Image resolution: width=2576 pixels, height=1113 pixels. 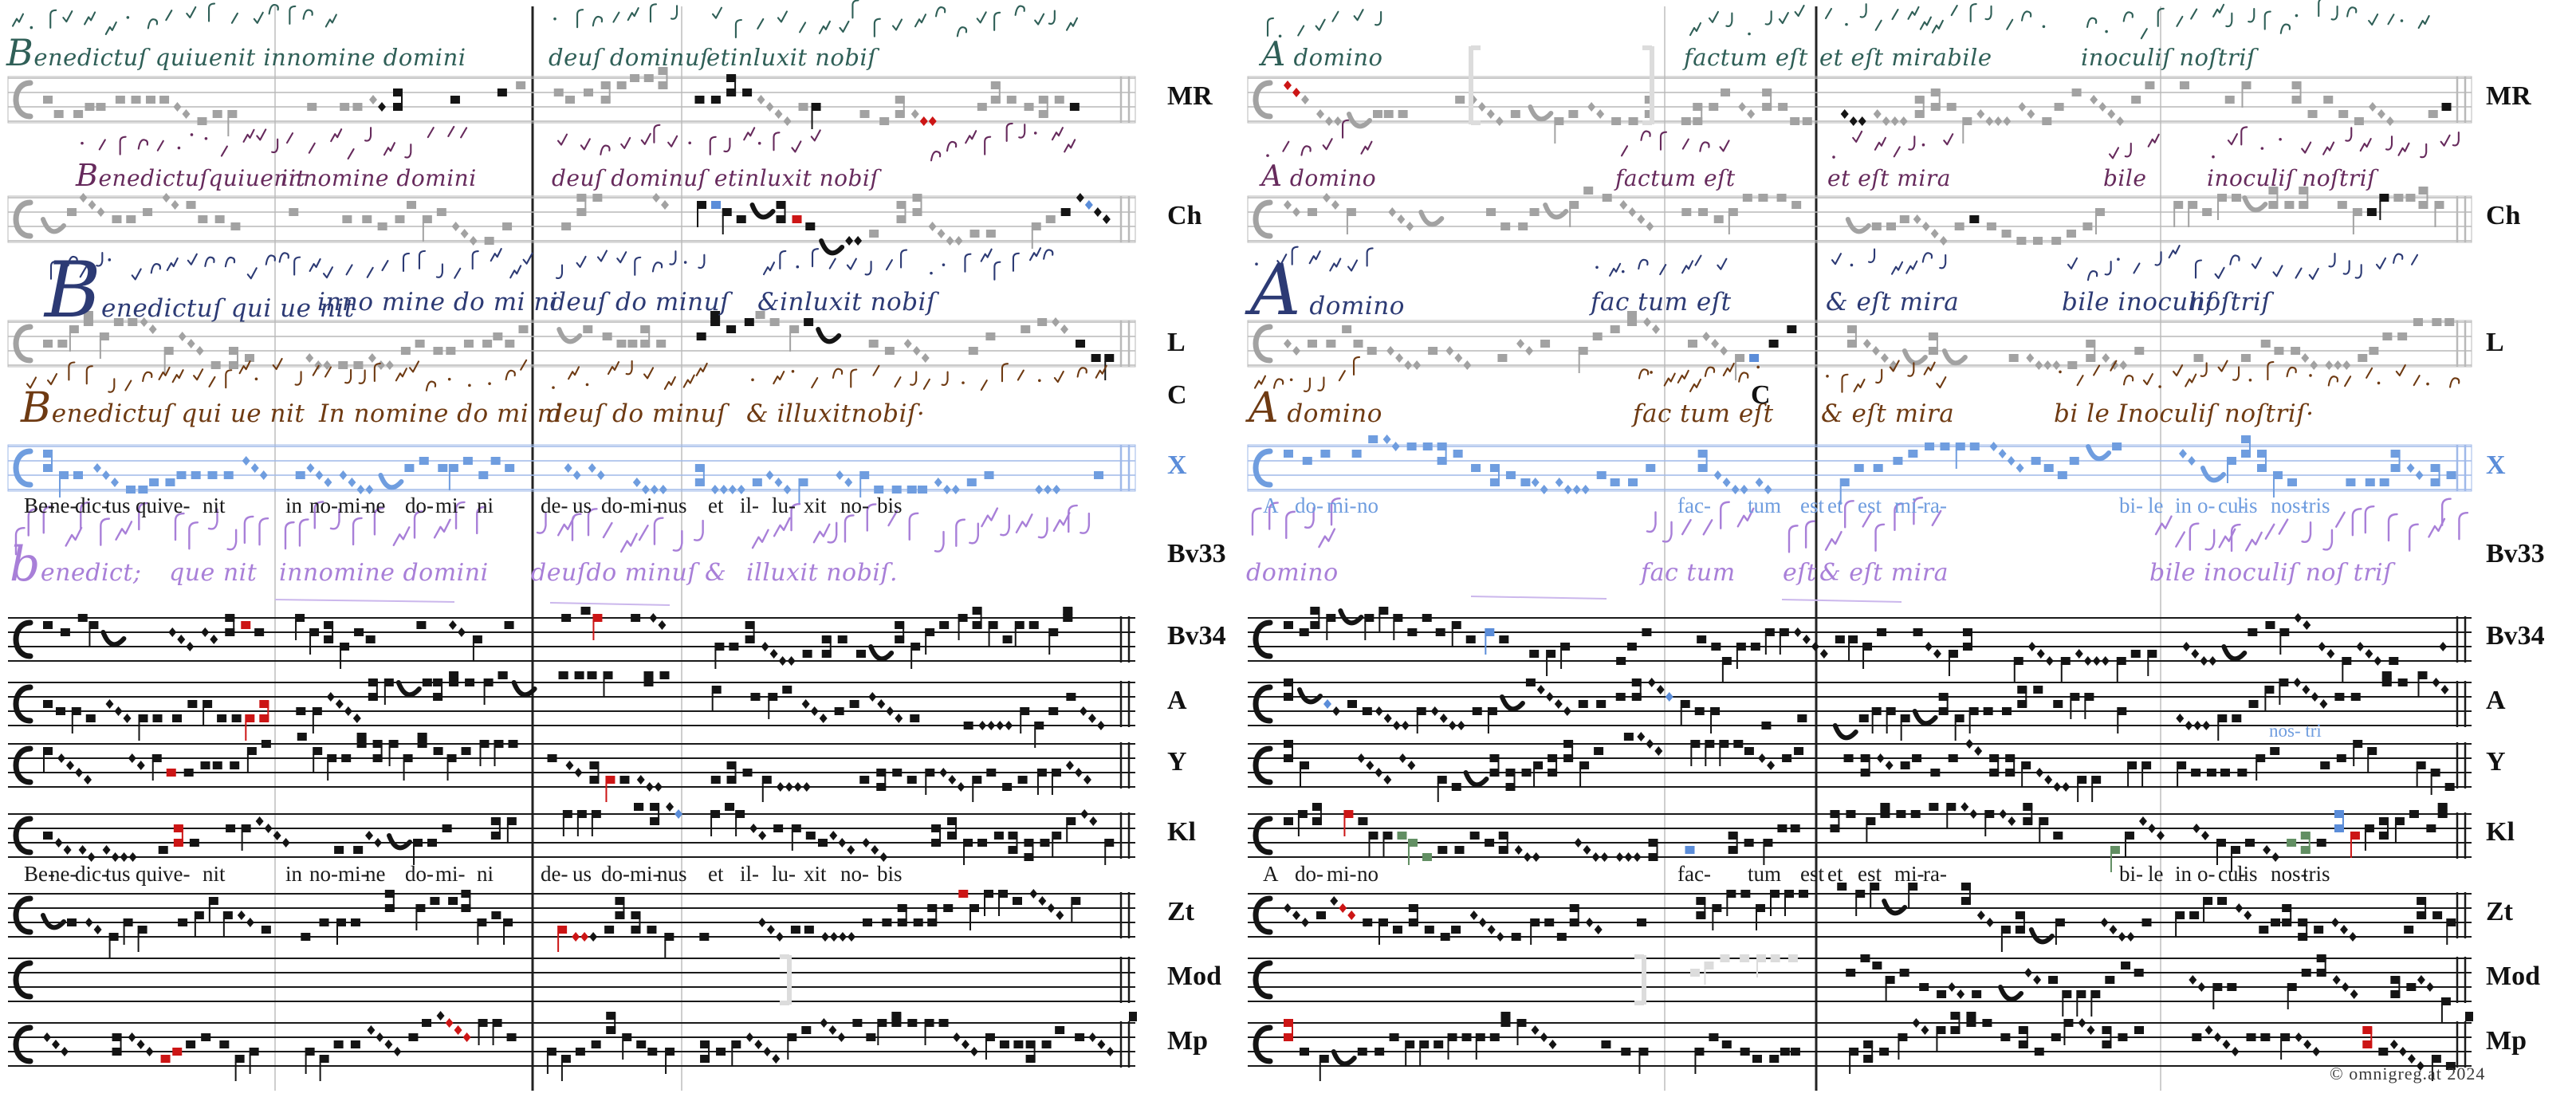 I want to click on copyright-notice: © omnigreg.at 2024, so click(x=2408, y=1074).